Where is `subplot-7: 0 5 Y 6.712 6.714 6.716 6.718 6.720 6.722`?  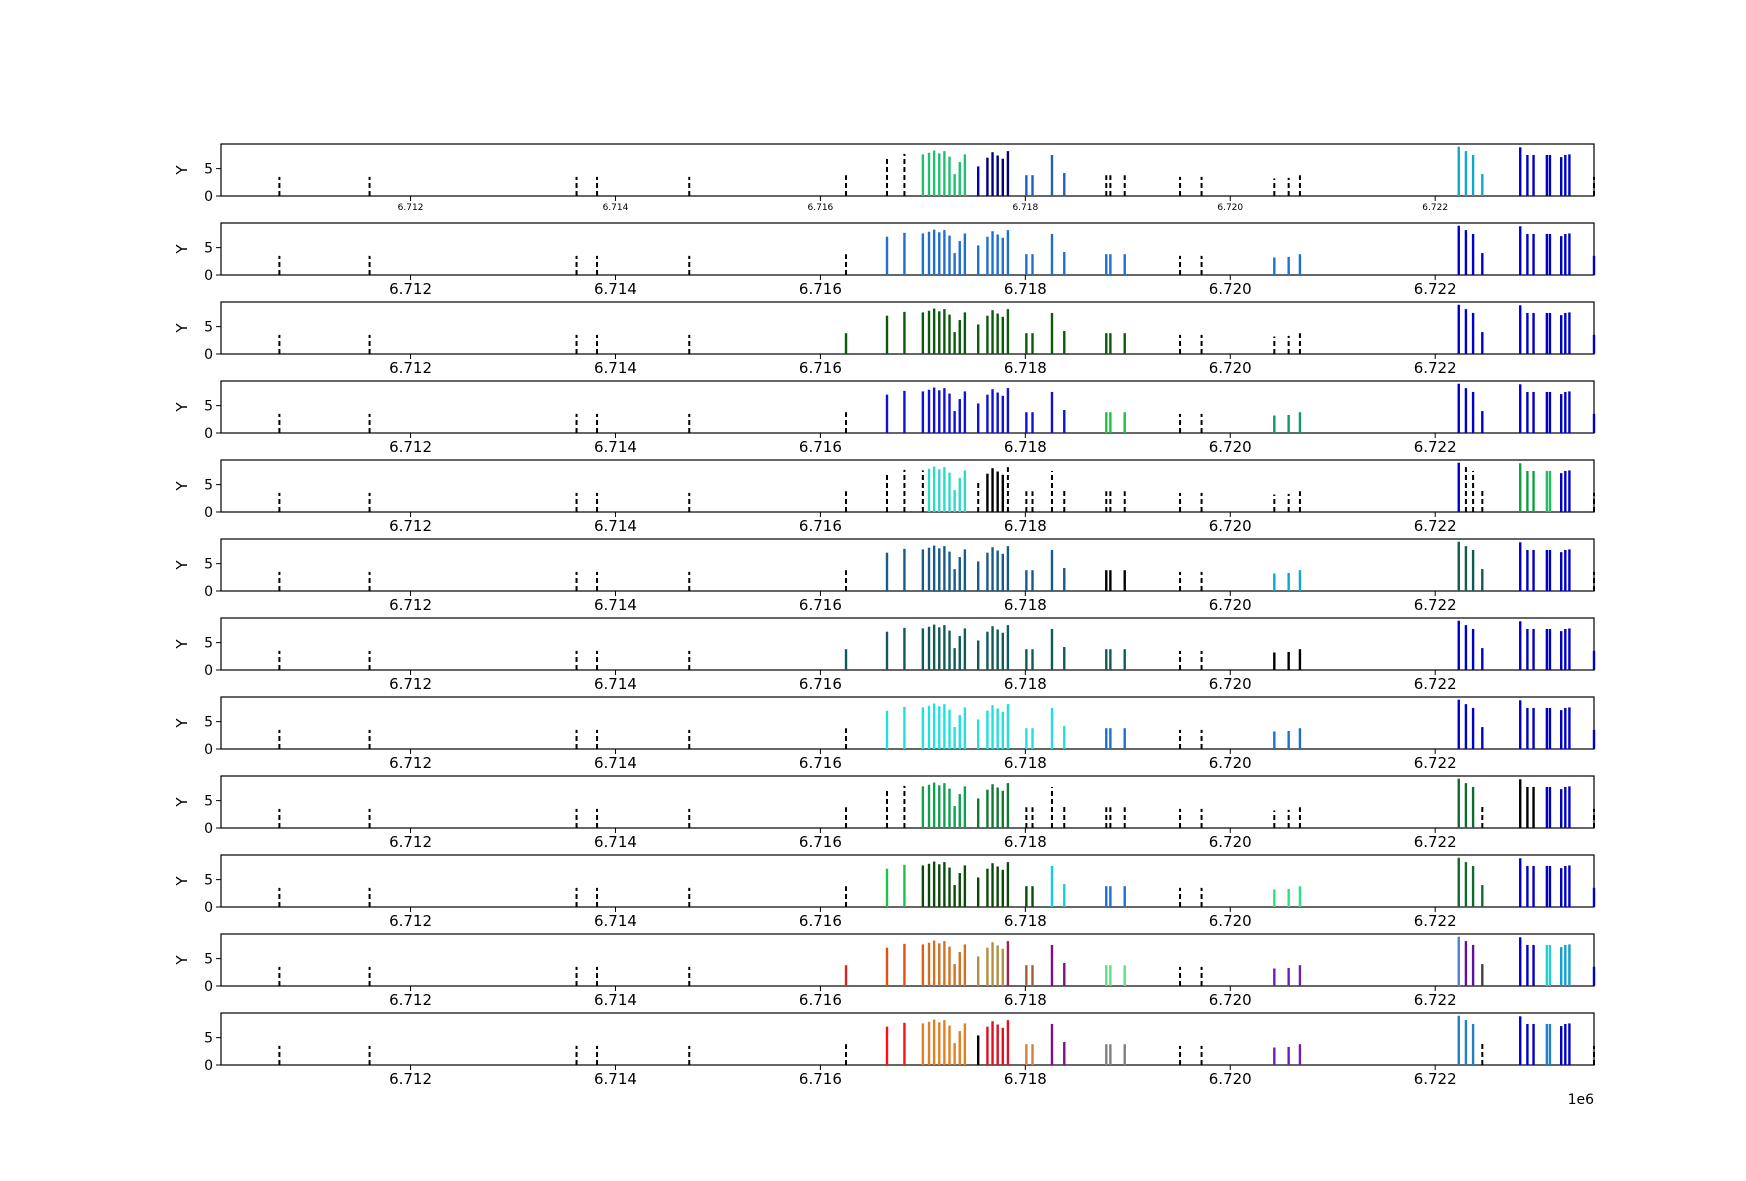 subplot-7: 0 5 Y 6.712 6.714 6.716 6.718 6.720 6.722 is located at coordinates (884, 655).